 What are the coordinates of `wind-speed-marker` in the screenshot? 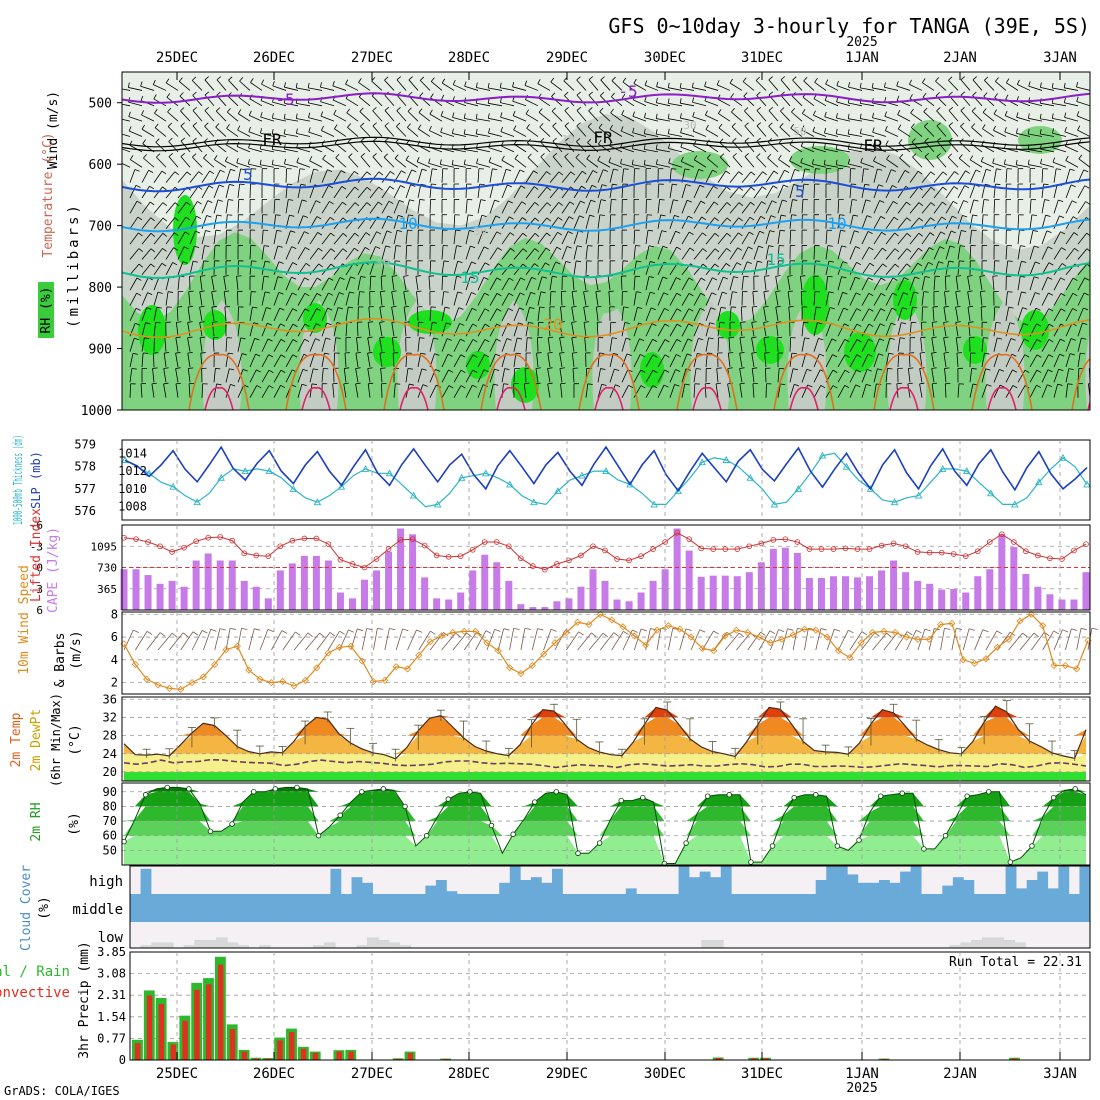 It's located at (181, 689).